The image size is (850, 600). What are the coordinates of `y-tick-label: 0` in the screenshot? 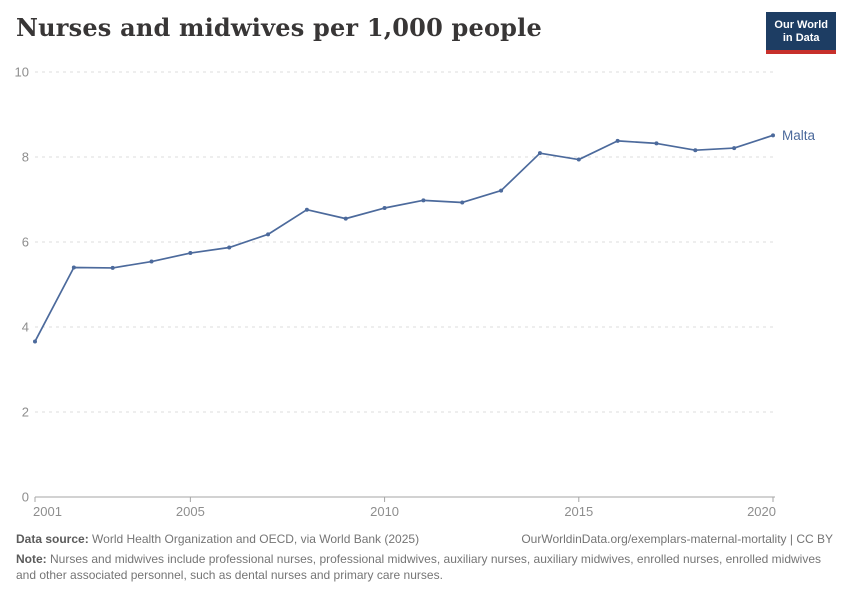 It's located at (25, 497).